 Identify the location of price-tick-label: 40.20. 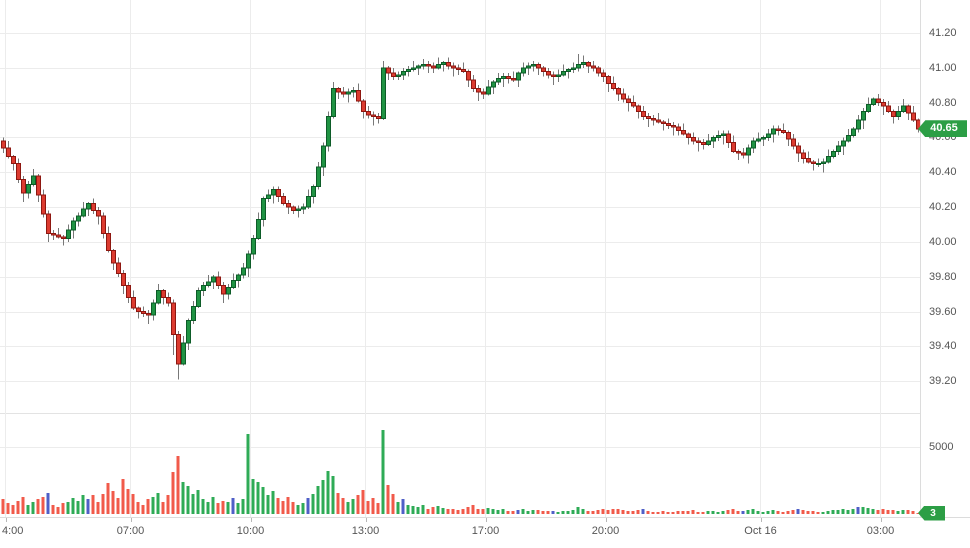
(943, 207).